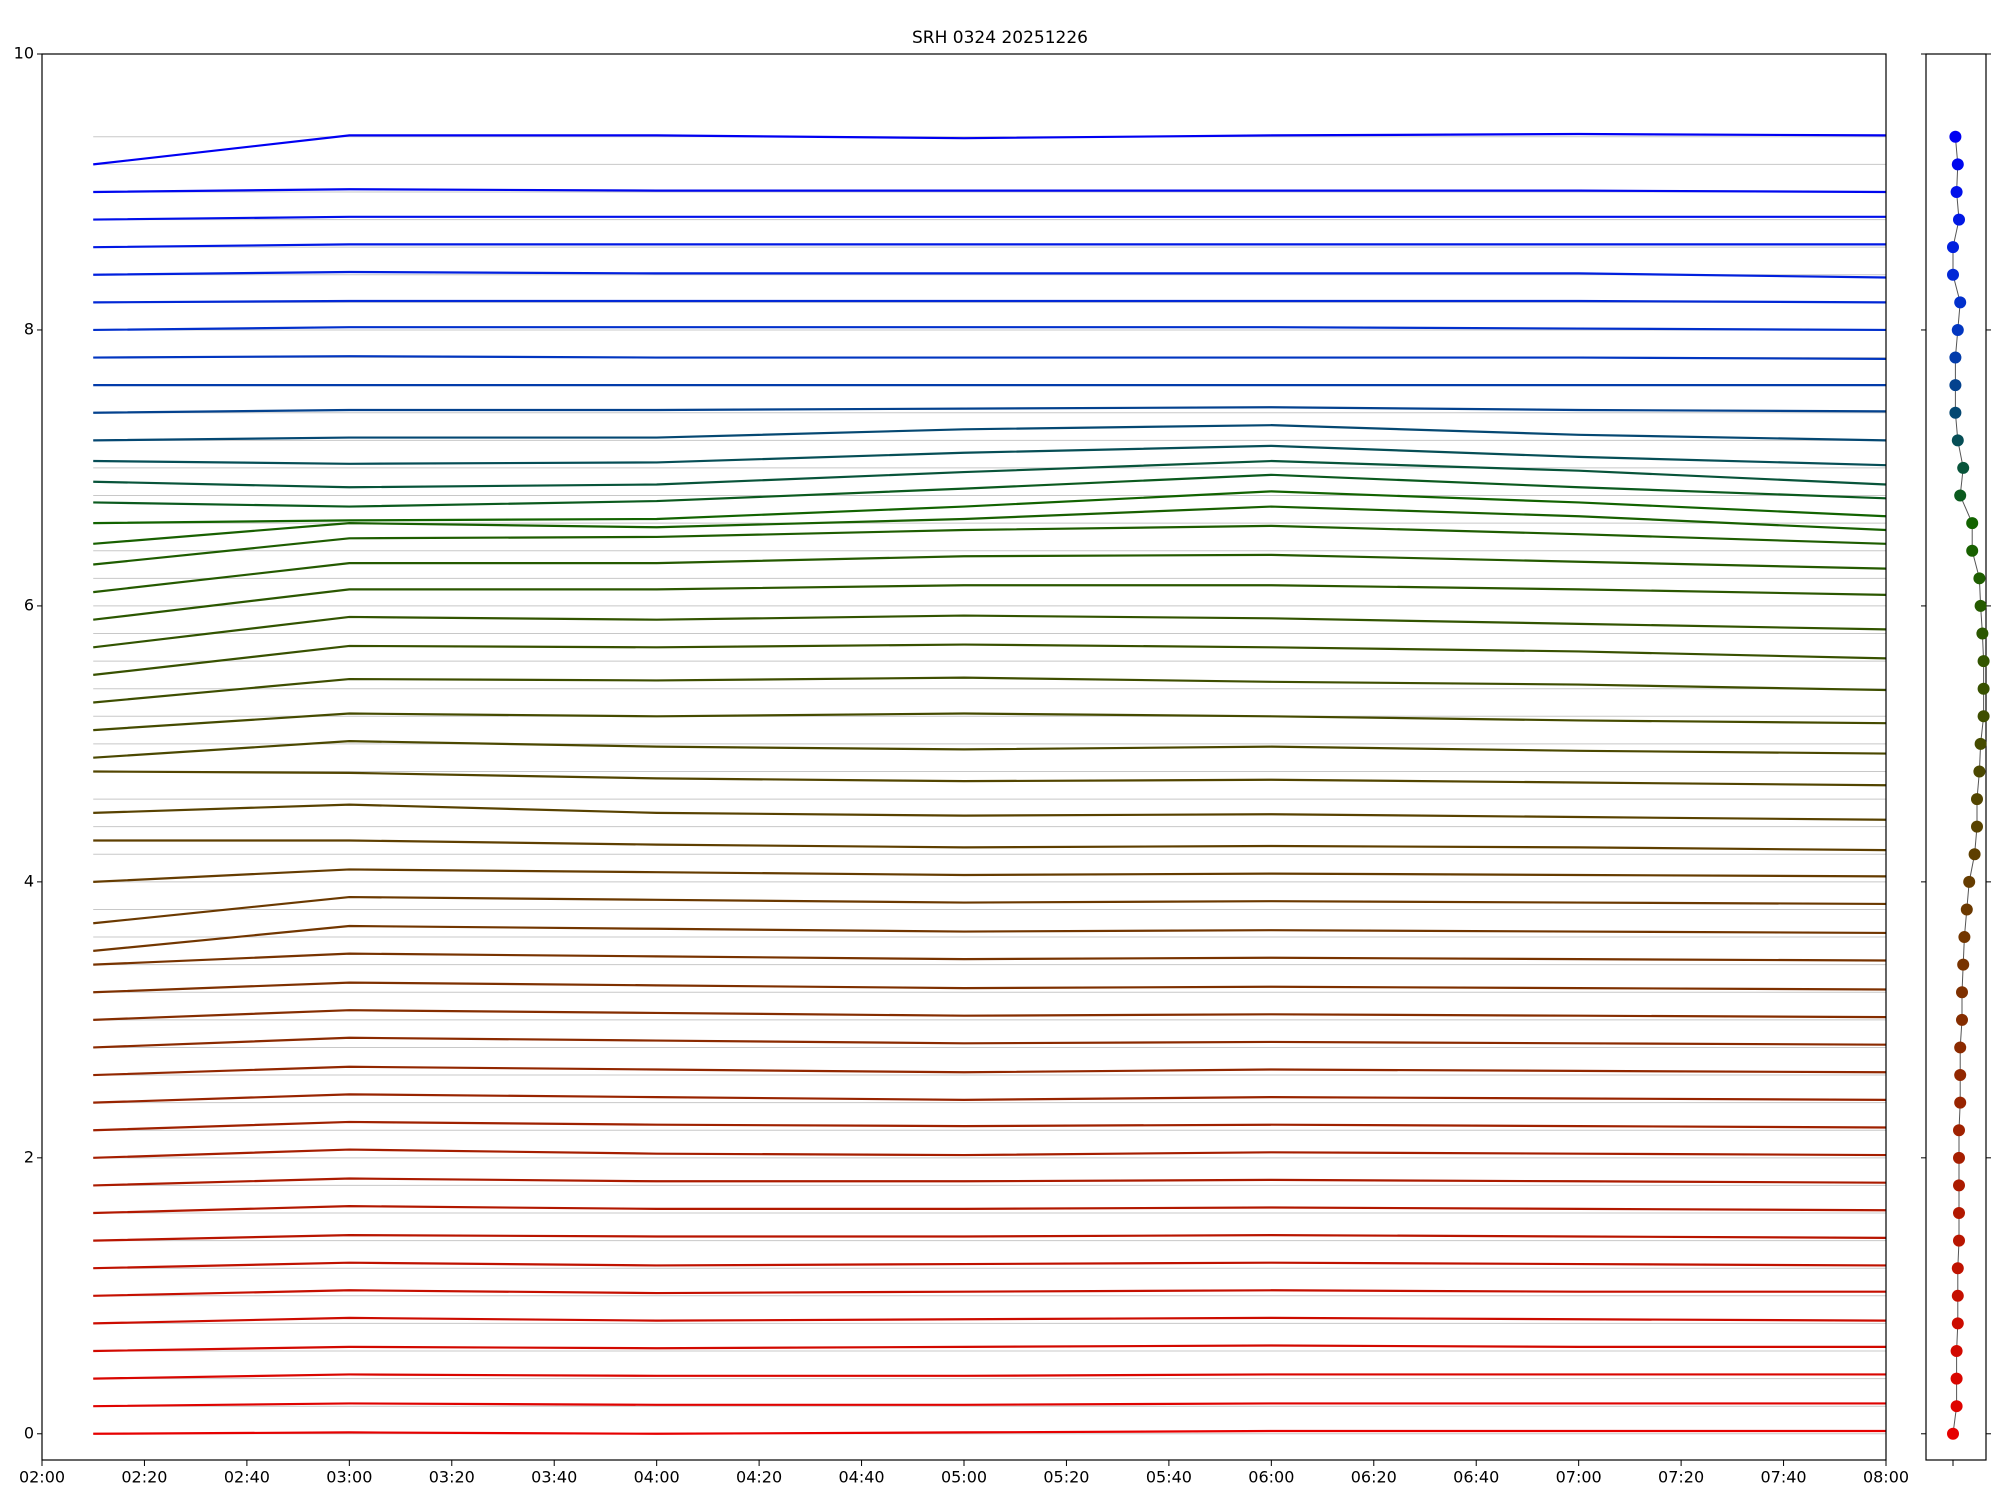  Describe the element at coordinates (29, 1156) in the screenshot. I see `y-tick-label: 2` at that location.